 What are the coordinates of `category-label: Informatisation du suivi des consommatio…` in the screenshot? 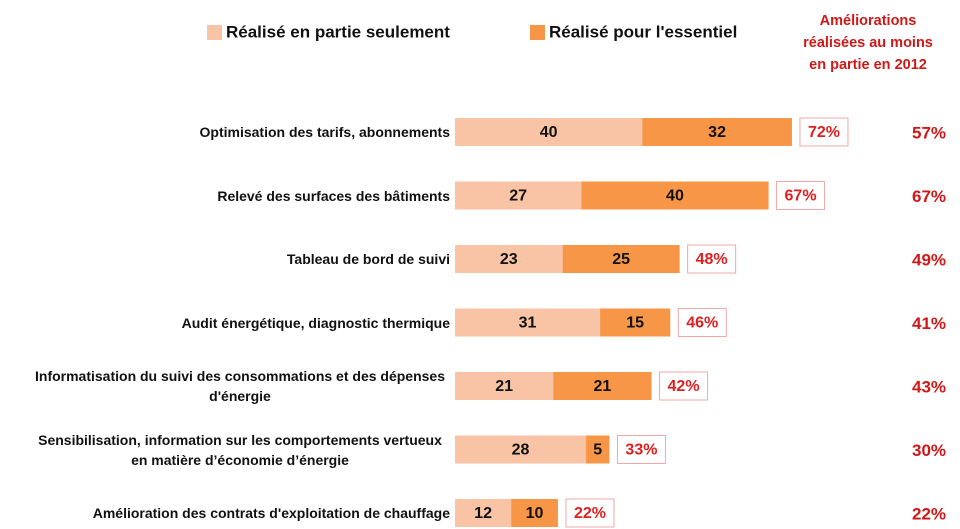 It's located at (240, 386).